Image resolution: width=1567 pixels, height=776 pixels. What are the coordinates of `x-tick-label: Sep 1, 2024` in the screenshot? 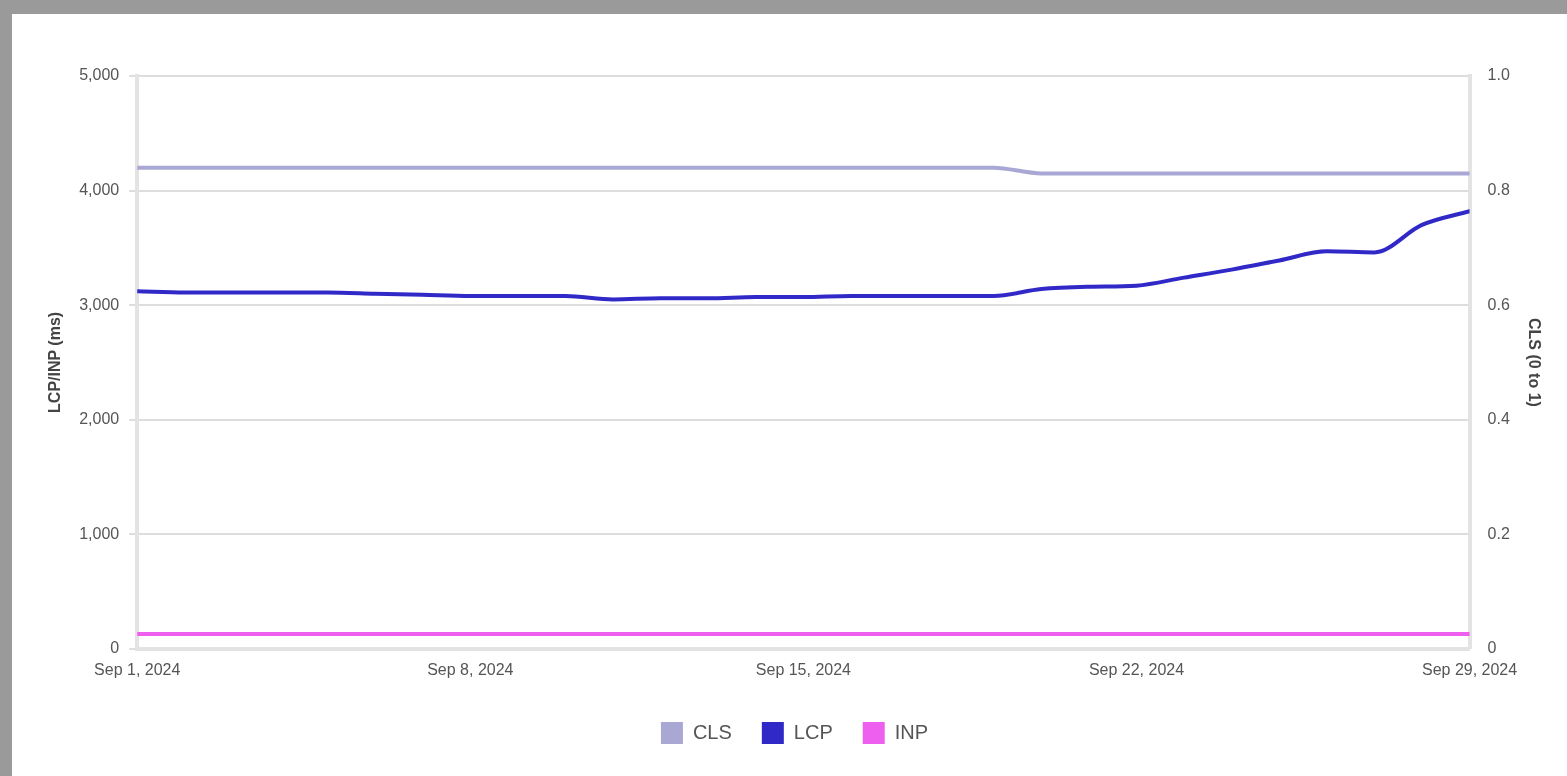 It's located at (137, 669).